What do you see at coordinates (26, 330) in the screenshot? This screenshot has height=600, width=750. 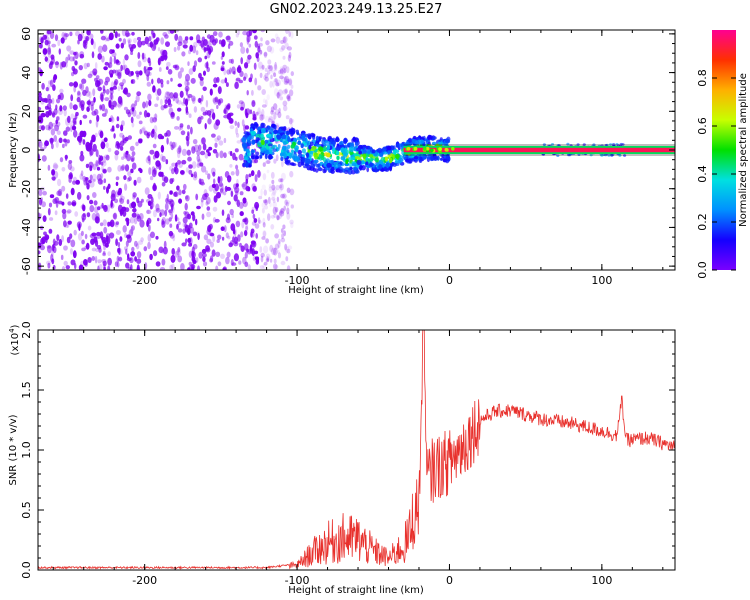 I see `y-tick-label: 2.0` at bounding box center [26, 330].